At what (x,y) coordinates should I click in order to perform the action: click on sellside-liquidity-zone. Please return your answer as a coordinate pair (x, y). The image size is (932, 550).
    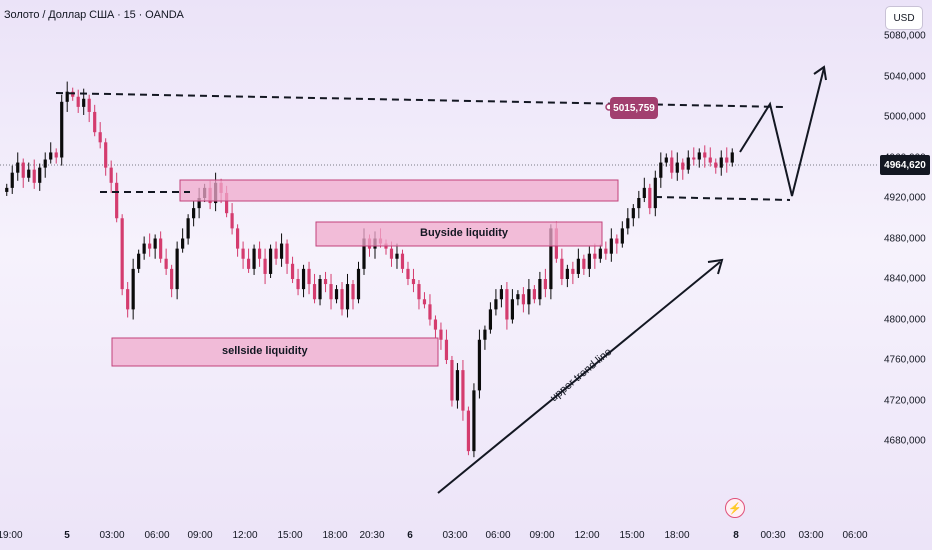
    Looking at the image, I should click on (275, 352).